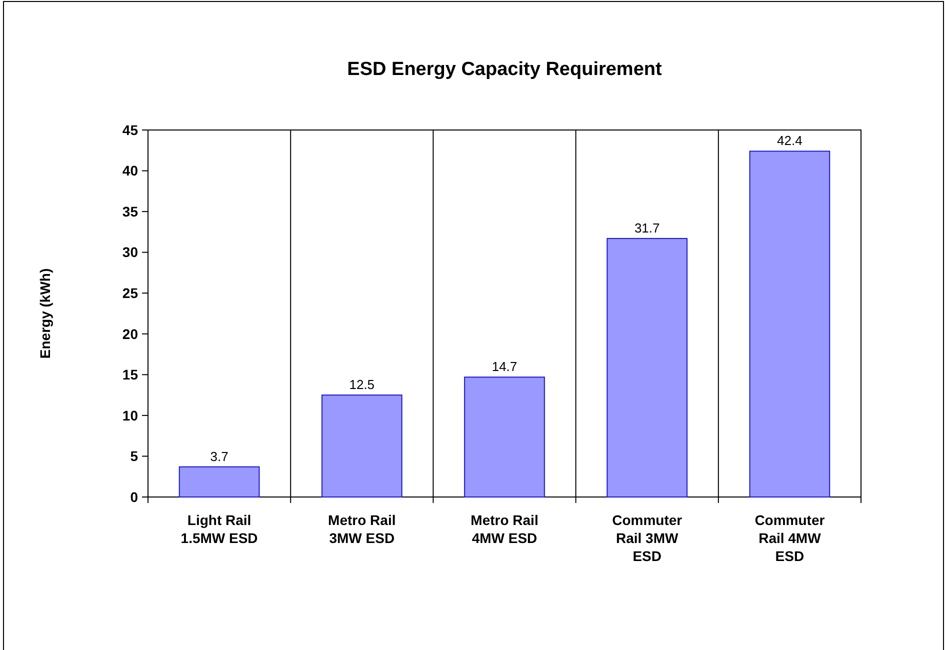 This screenshot has height=650, width=945. Describe the element at coordinates (647, 538) in the screenshot. I see `x-tick-label: Commuter Rail 3MW ESD` at that location.